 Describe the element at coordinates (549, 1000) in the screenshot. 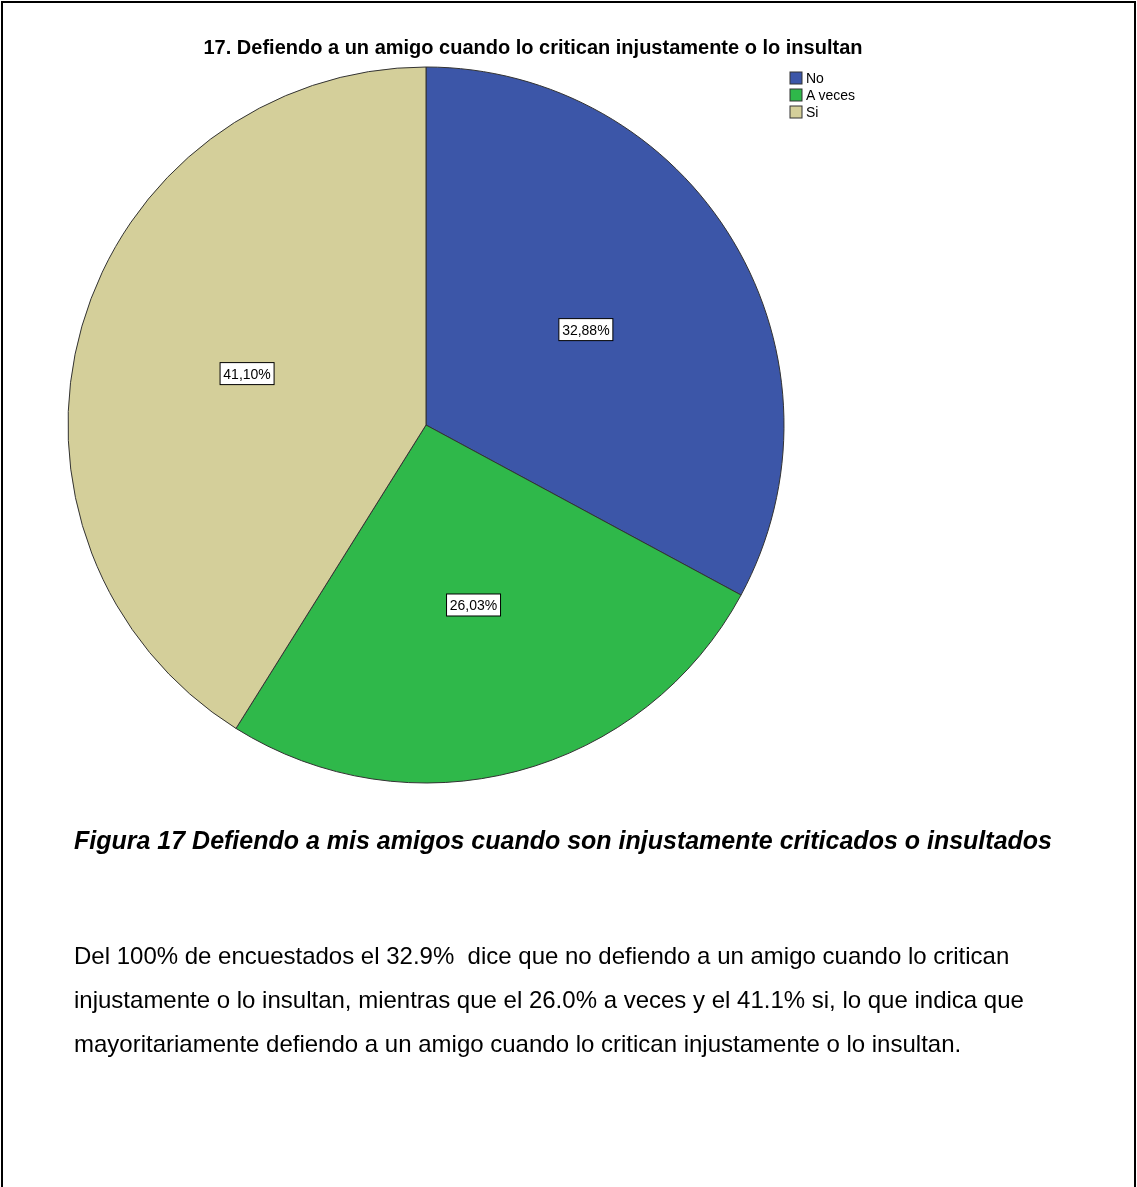

I see `text: Del 100% de encuestados el 32.9% dice que no defiendo a un amigo cuando lo critican injustamente o lo insultan, mientras que el 26.0% a veces y el 41.1% si, lo que indica que mayoritariamente defiendo a un amigo cuando lo critican injustamente o lo insultan.` at that location.